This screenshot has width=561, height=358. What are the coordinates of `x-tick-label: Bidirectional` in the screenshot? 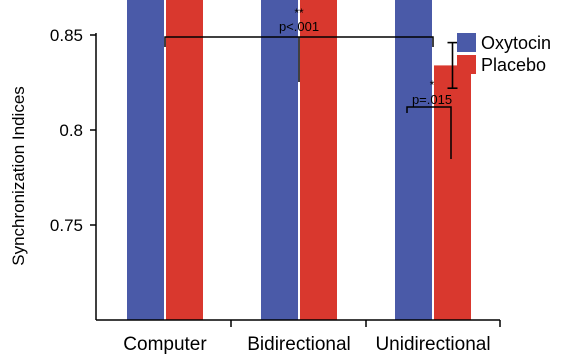 It's located at (299, 344).